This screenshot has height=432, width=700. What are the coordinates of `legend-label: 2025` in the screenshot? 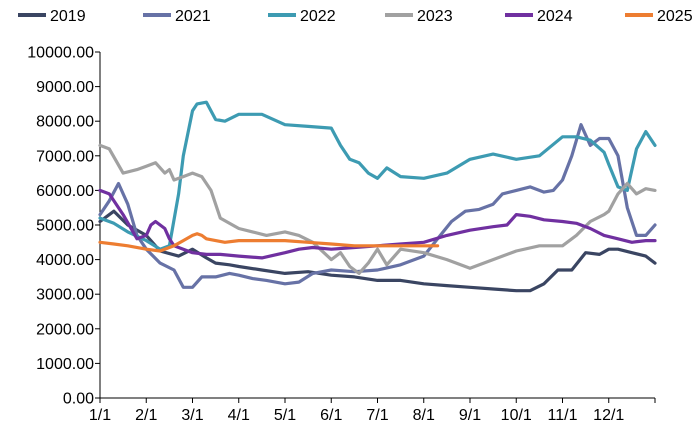 It's located at (675, 16).